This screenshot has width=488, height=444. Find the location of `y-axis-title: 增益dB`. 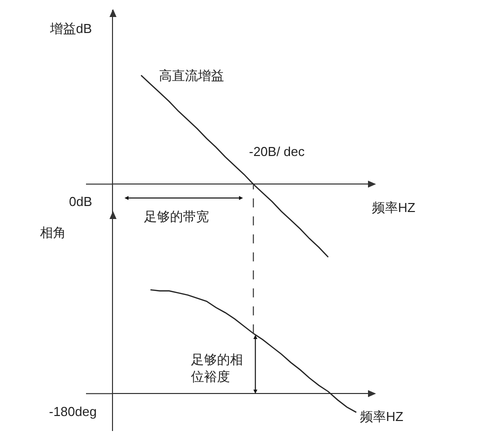

y-axis-title: 增益dB is located at coordinates (70, 28).